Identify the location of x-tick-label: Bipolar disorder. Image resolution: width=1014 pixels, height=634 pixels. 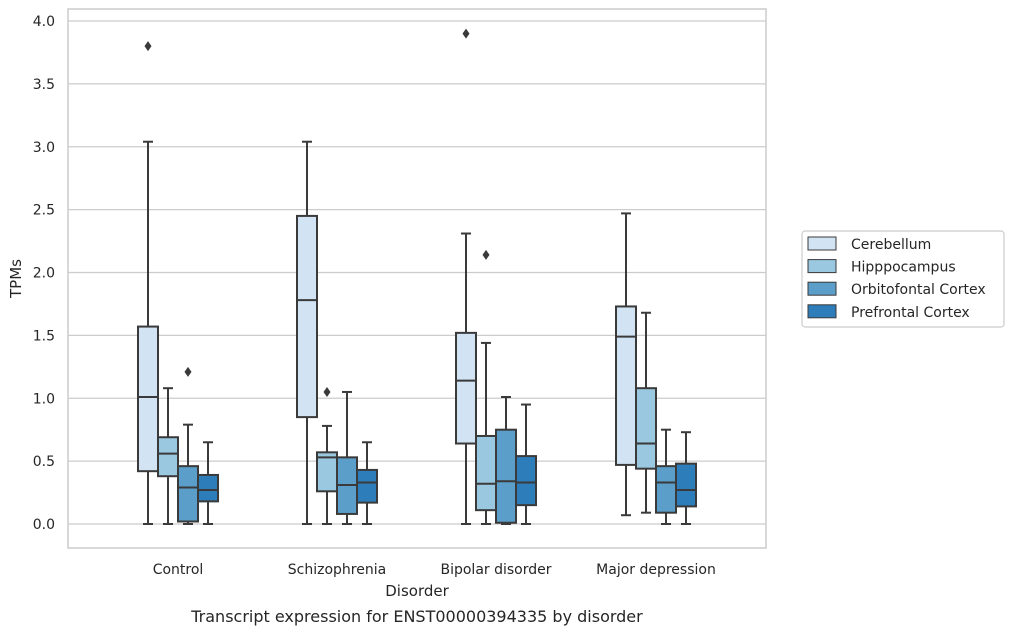
(495, 570).